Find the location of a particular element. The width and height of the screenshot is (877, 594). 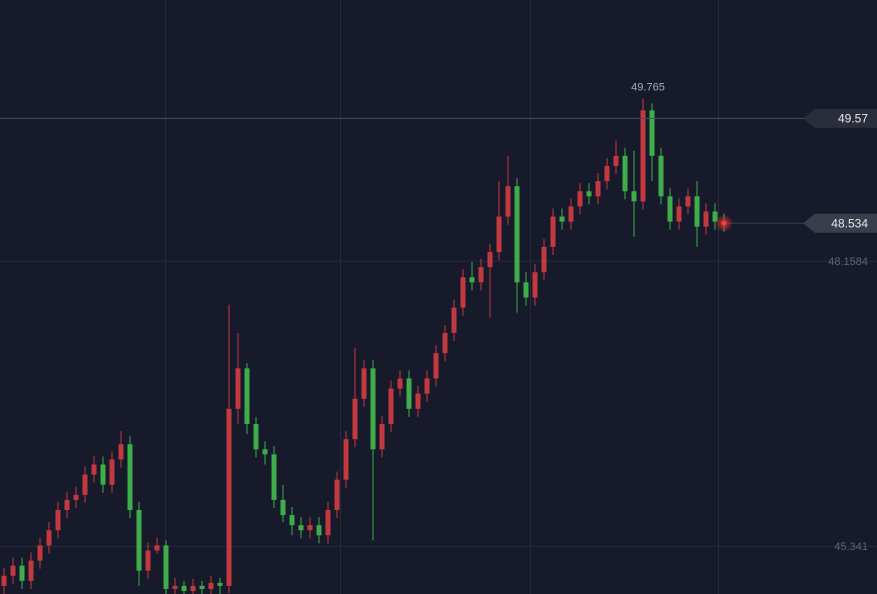

price-tag is located at coordinates (840, 118).